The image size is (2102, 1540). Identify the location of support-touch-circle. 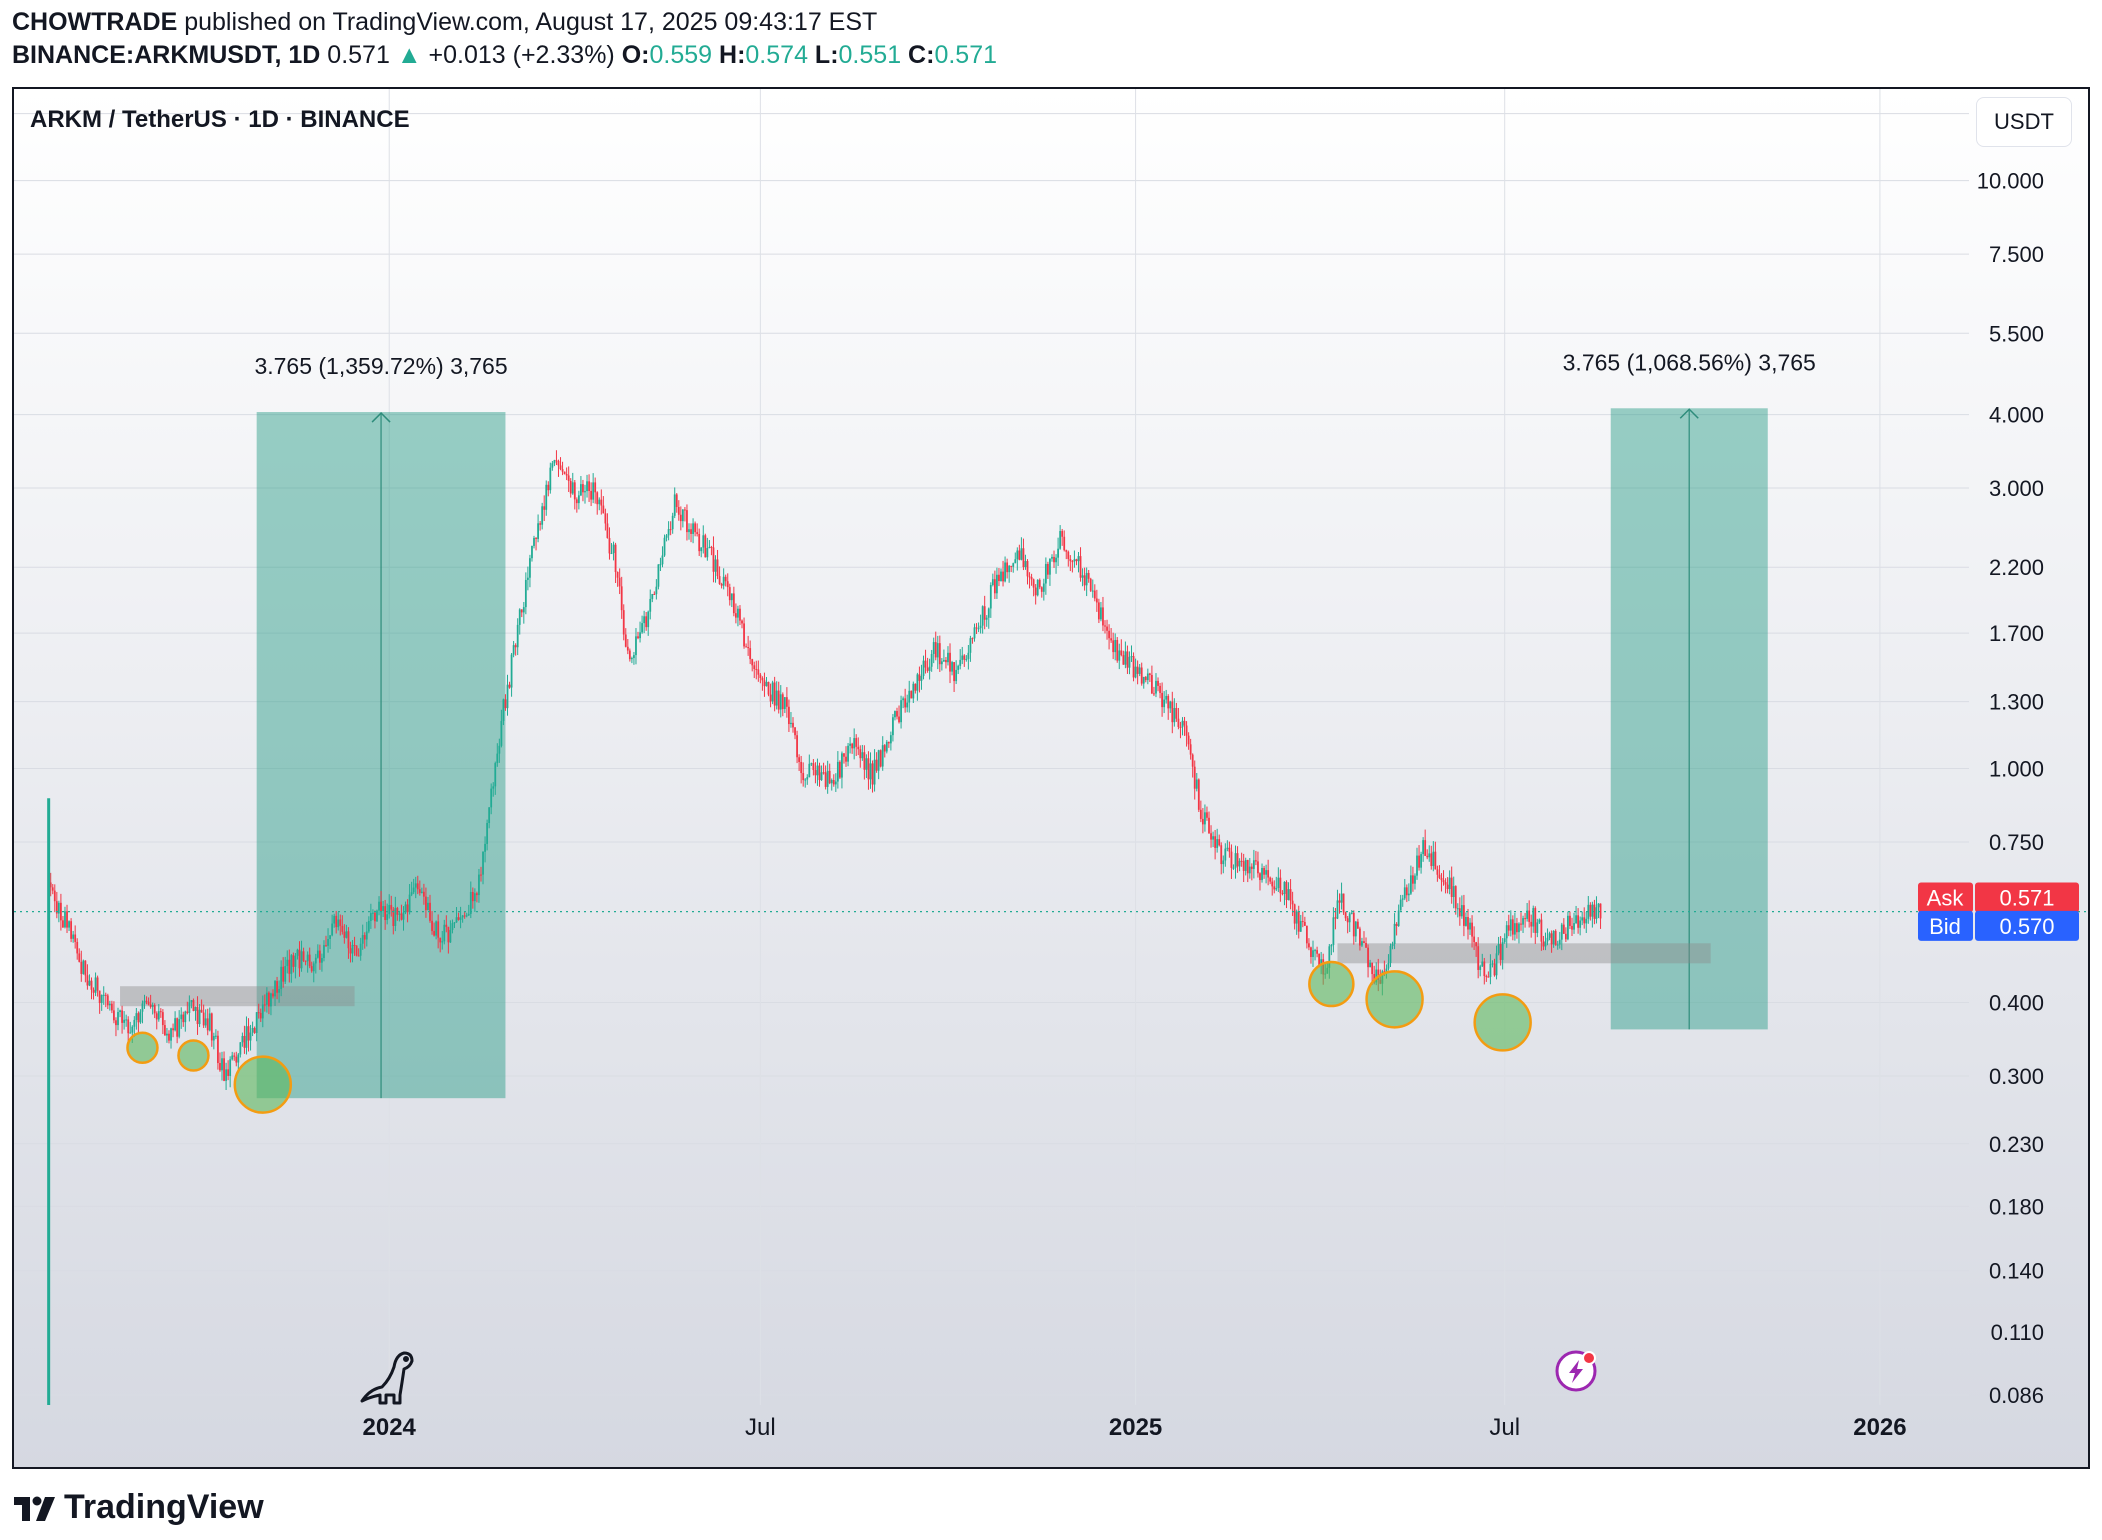
(142, 1048).